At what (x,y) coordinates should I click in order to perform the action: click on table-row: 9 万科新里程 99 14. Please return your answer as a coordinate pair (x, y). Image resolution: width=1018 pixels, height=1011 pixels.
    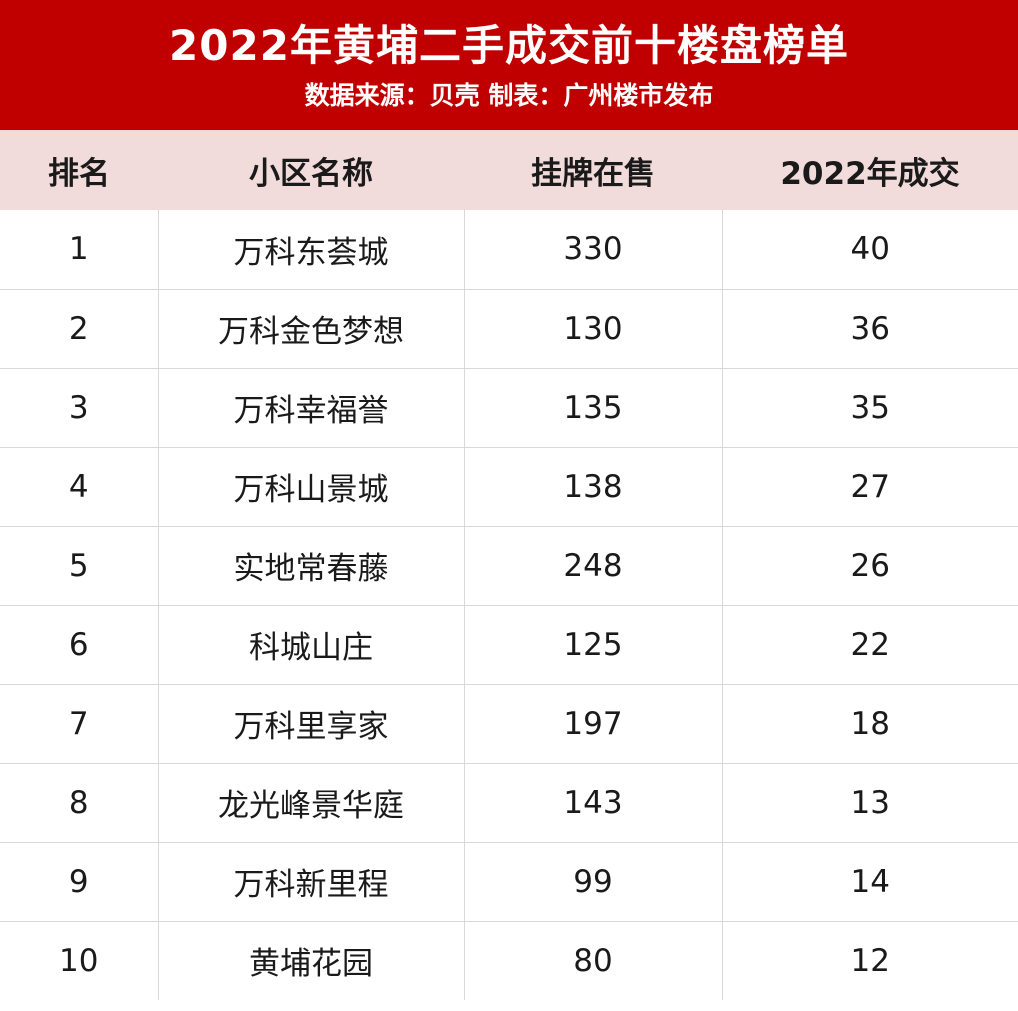
    Looking at the image, I should click on (509, 882).